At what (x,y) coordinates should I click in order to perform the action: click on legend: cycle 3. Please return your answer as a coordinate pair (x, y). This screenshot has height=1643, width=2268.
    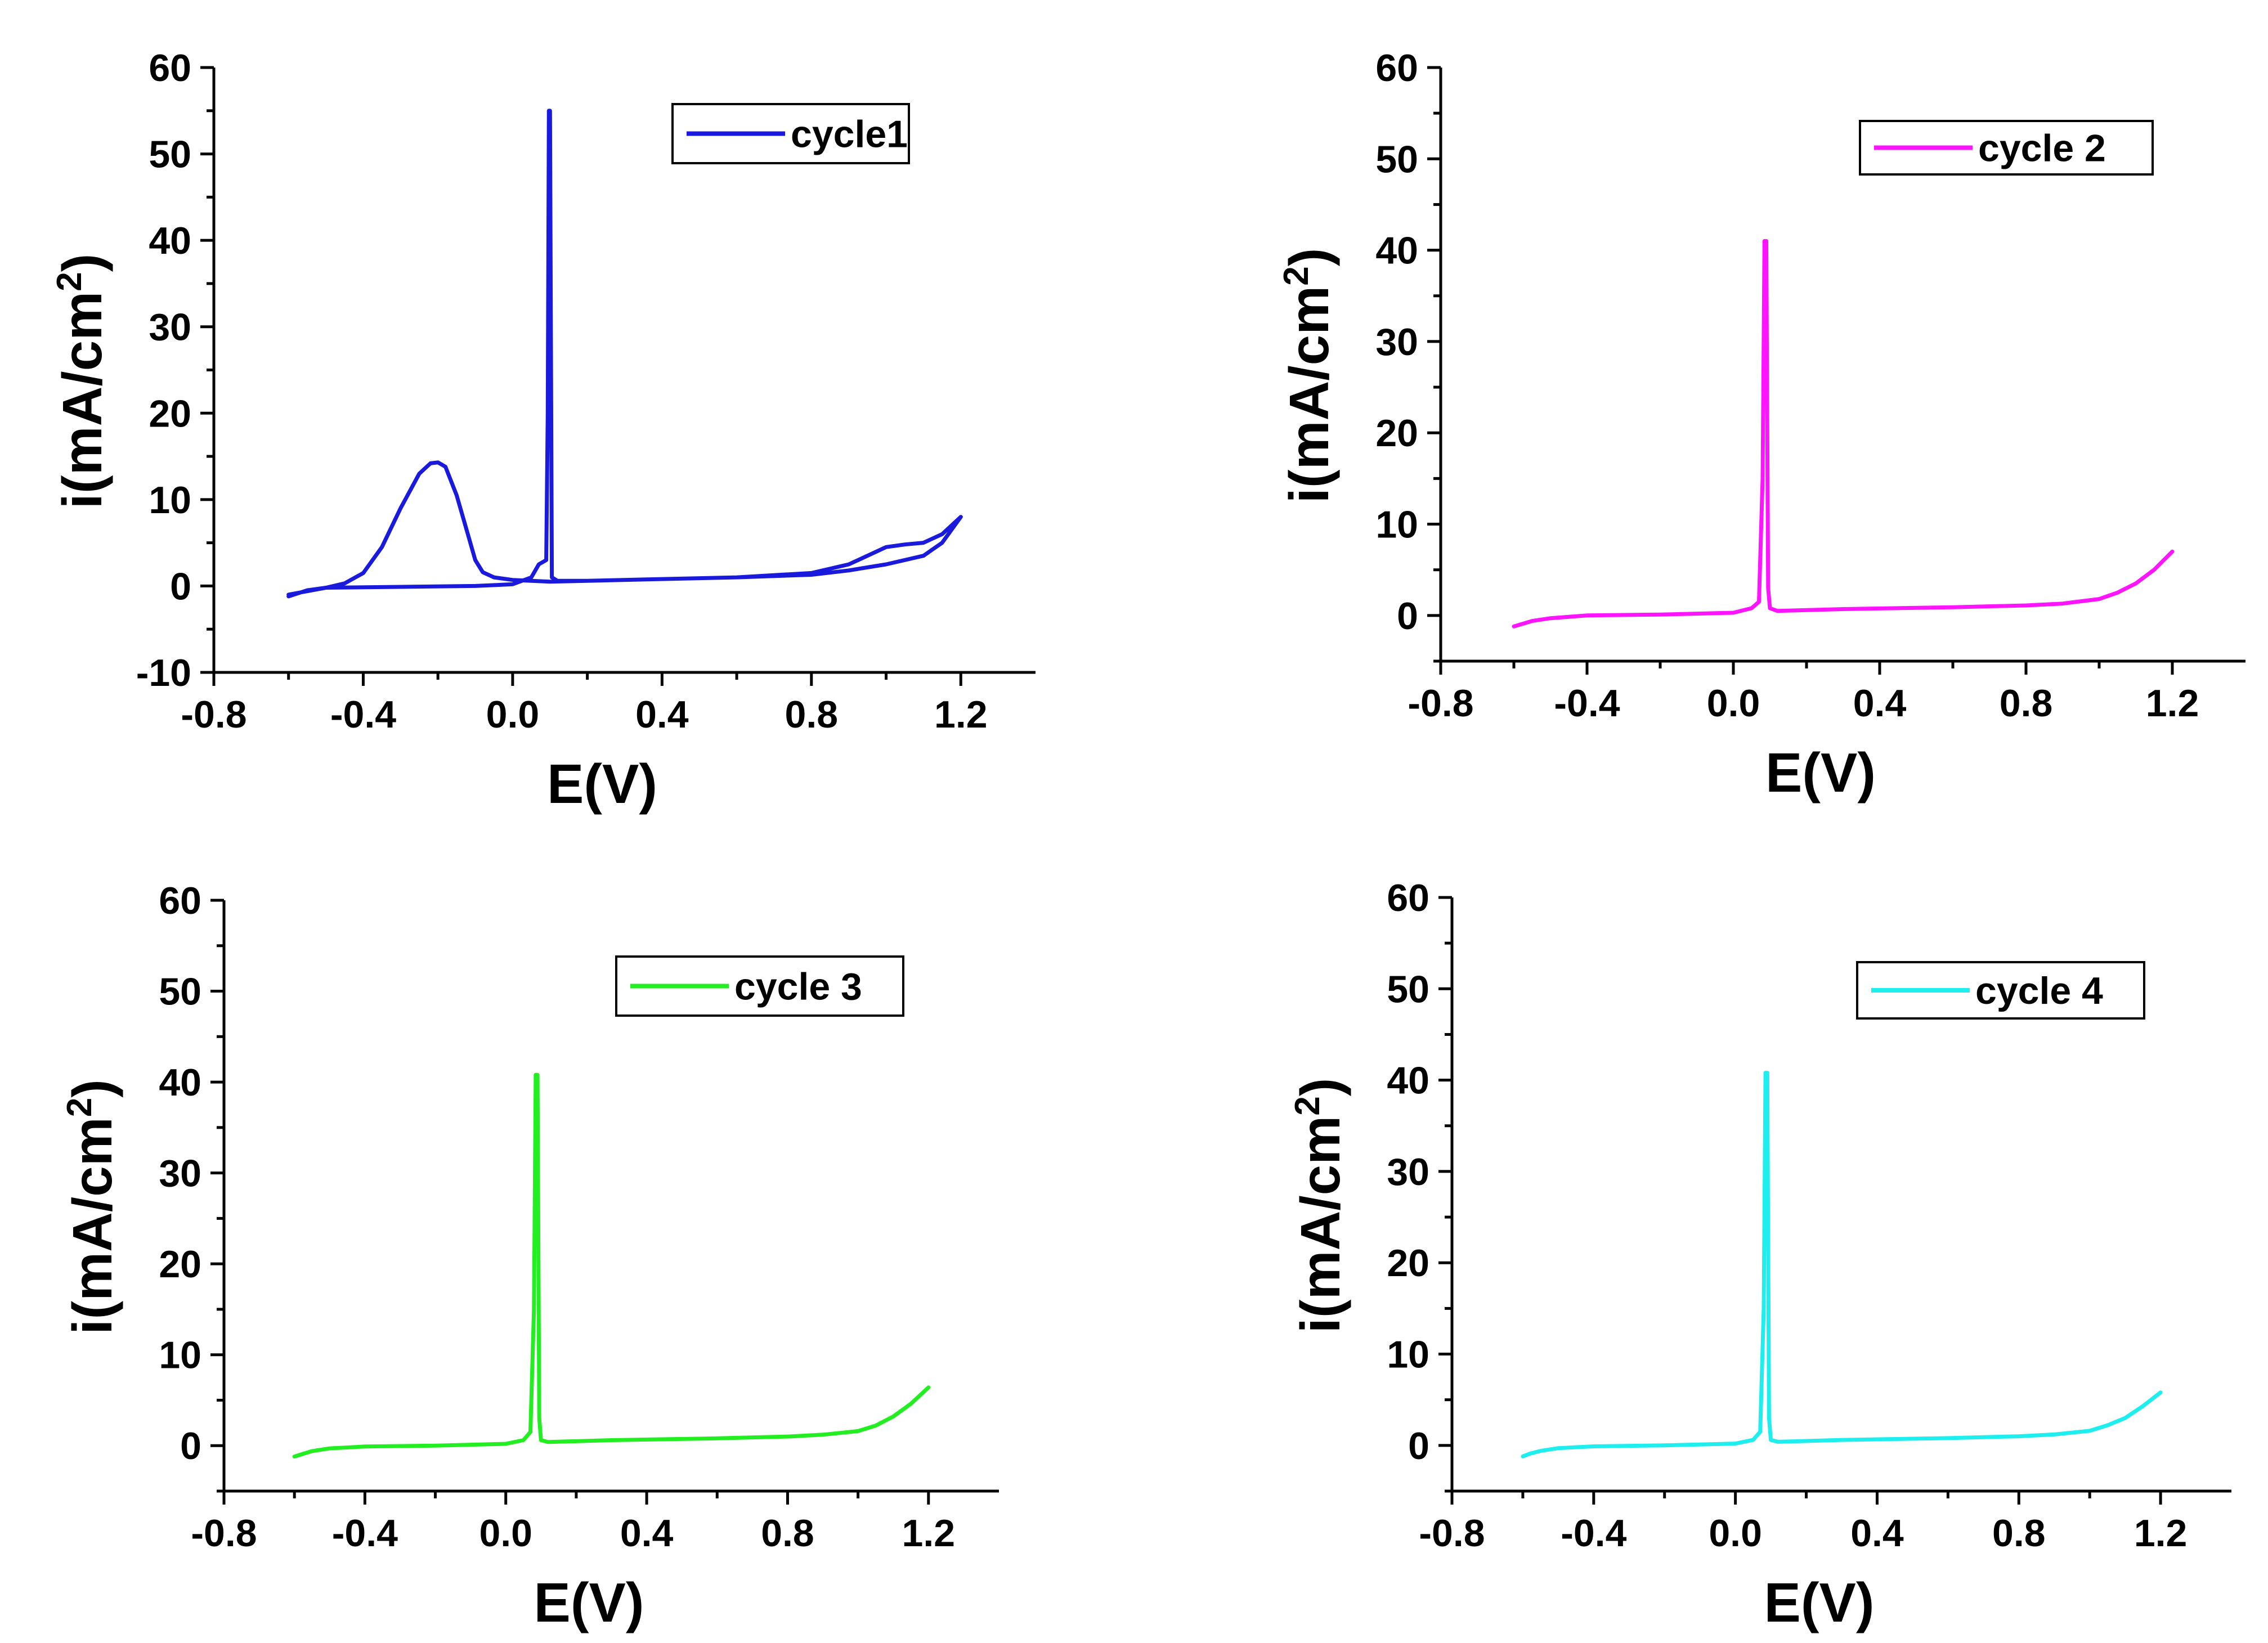
    Looking at the image, I should click on (759, 986).